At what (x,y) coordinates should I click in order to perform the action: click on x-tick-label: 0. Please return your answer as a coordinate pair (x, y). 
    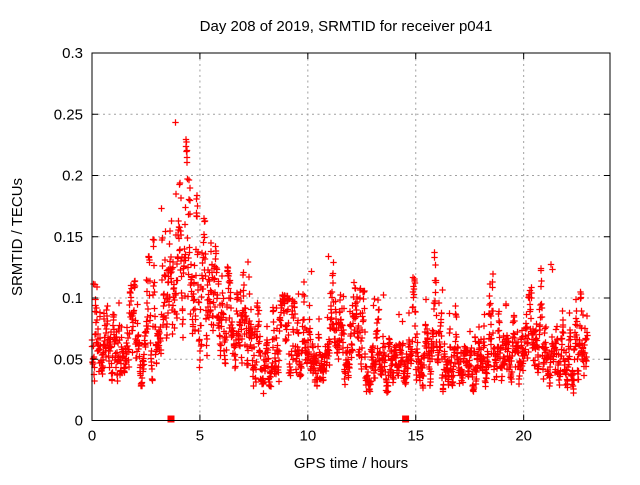
    Looking at the image, I should click on (92, 436).